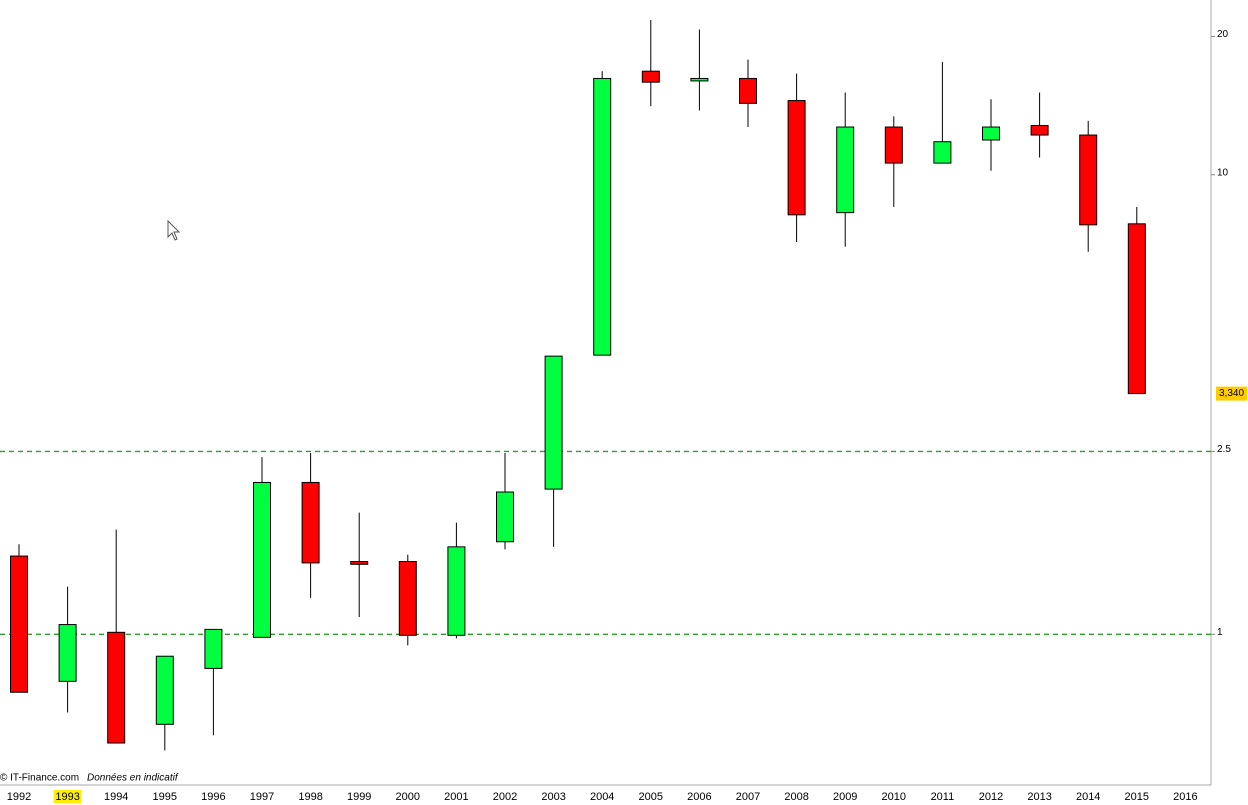 Image resolution: width=1248 pixels, height=805 pixels. I want to click on x-tick-label: 1998, so click(310, 797).